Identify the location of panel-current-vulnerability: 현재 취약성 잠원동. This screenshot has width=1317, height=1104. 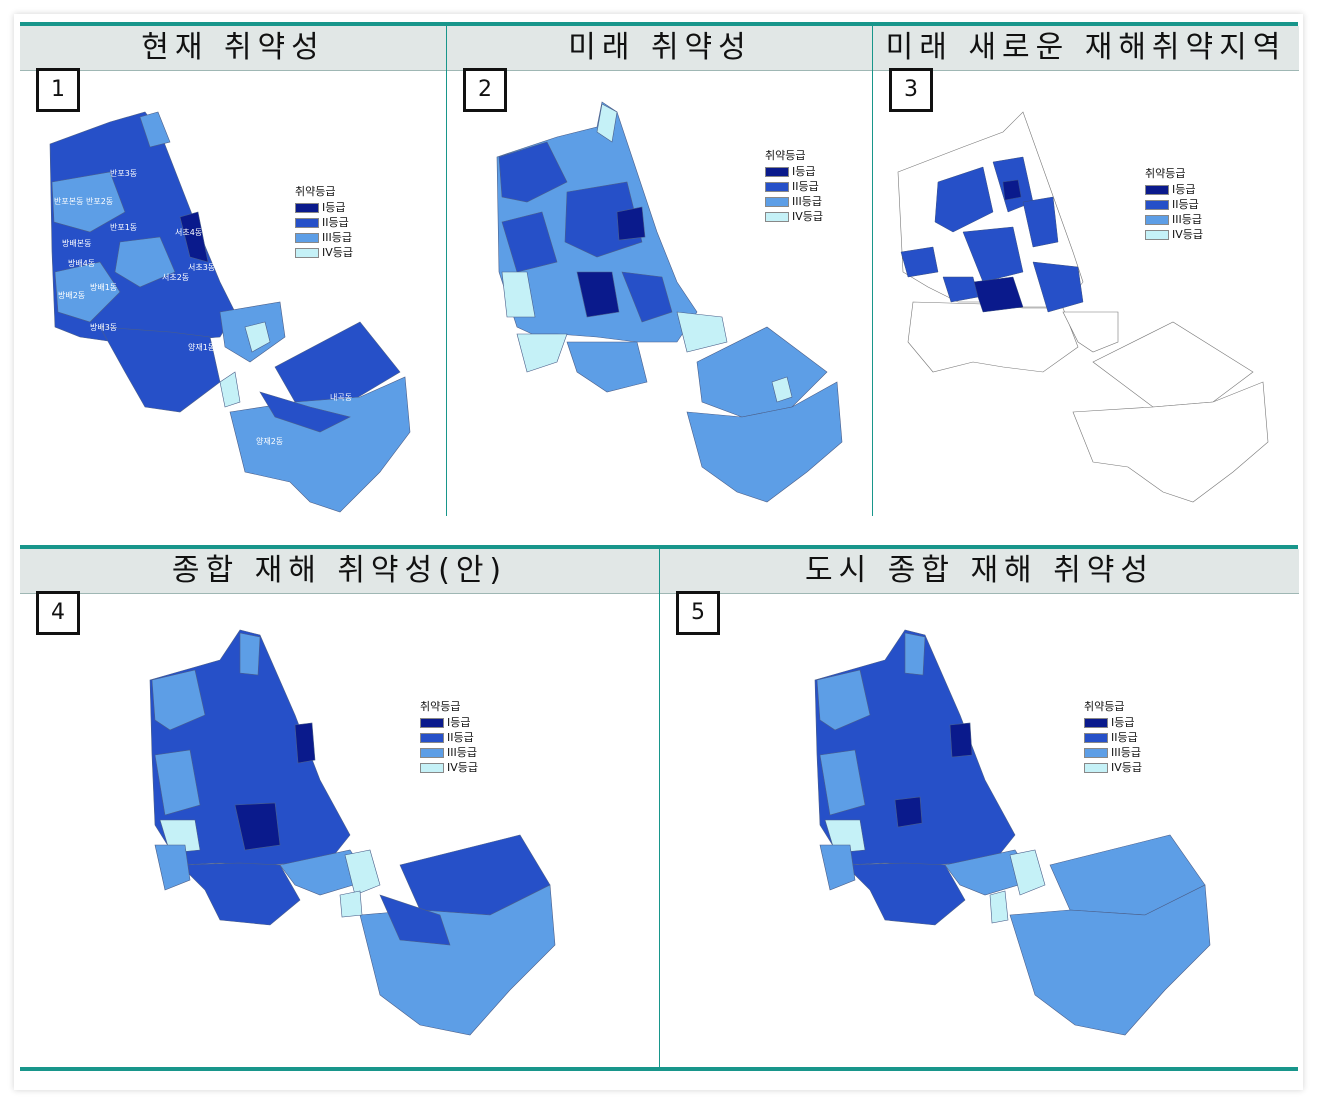
(233, 271).